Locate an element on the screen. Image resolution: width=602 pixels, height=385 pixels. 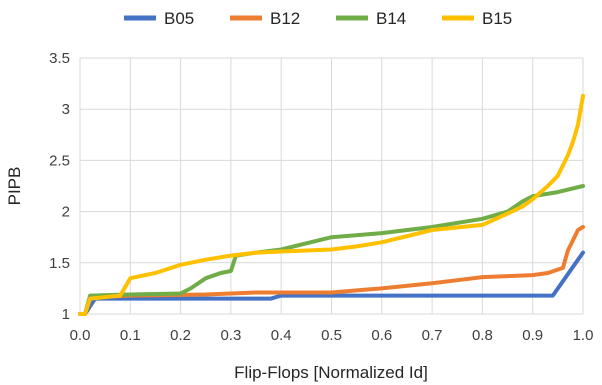
x-axis-ticks: 0.0 0.1 0.2 0.3 0.4 0.5 0.6 0.7 0.8 0.9 1.0 is located at coordinates (332, 335).